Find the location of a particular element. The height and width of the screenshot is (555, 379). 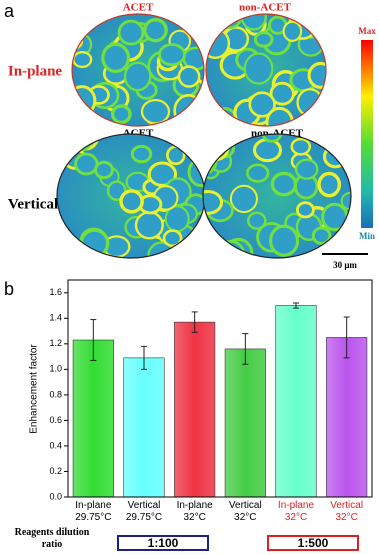

y-axis-label: Enhancement factor is located at coordinates (34, 389).